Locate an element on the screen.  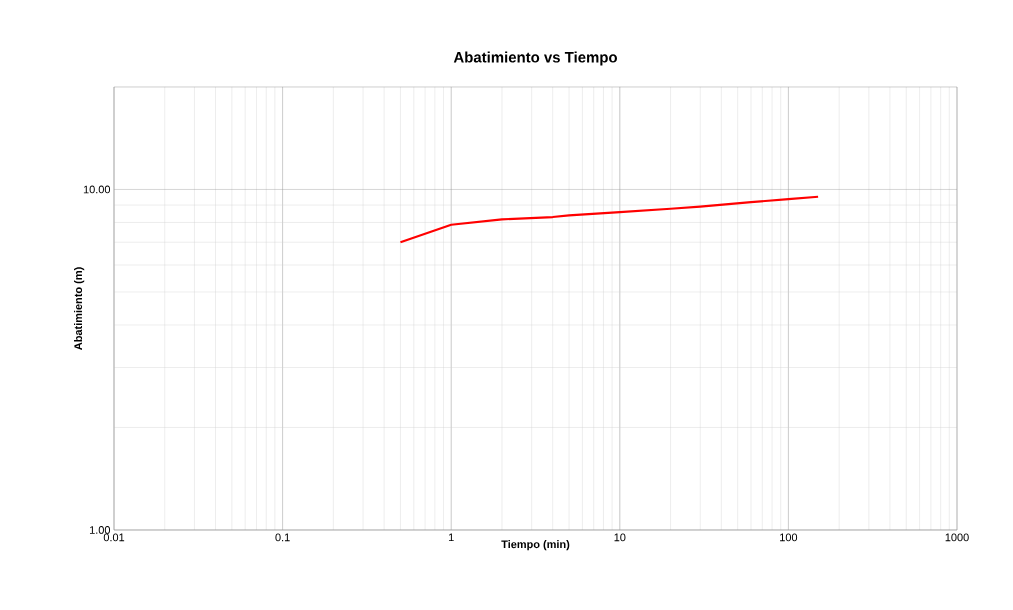
chart-title: Abatimiento vs Tiempo is located at coordinates (535, 58).